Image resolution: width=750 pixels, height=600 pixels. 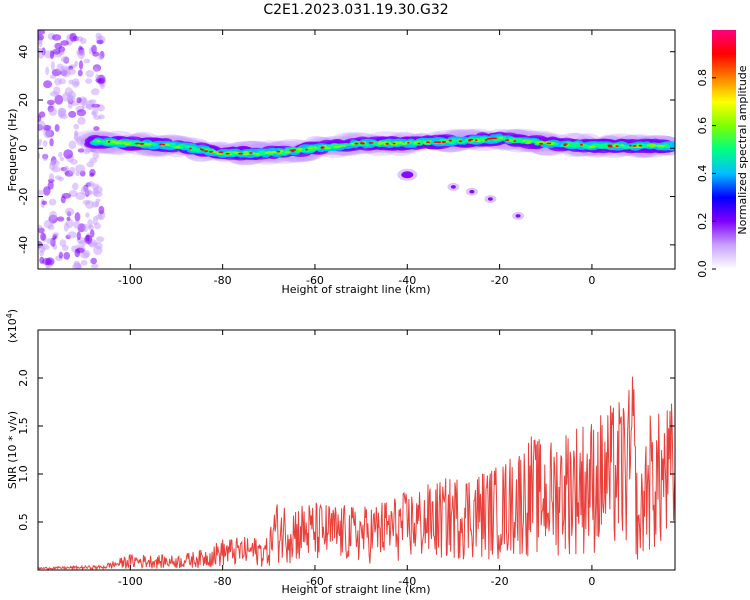 I want to click on x-tick-label: 0, so click(x=591, y=280).